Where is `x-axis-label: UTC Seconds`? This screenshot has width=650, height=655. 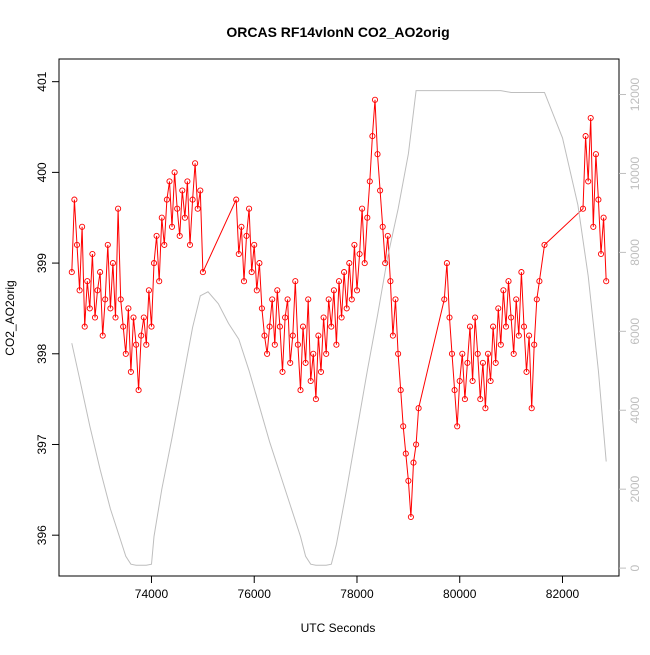
x-axis-label: UTC Seconds is located at coordinates (338, 628).